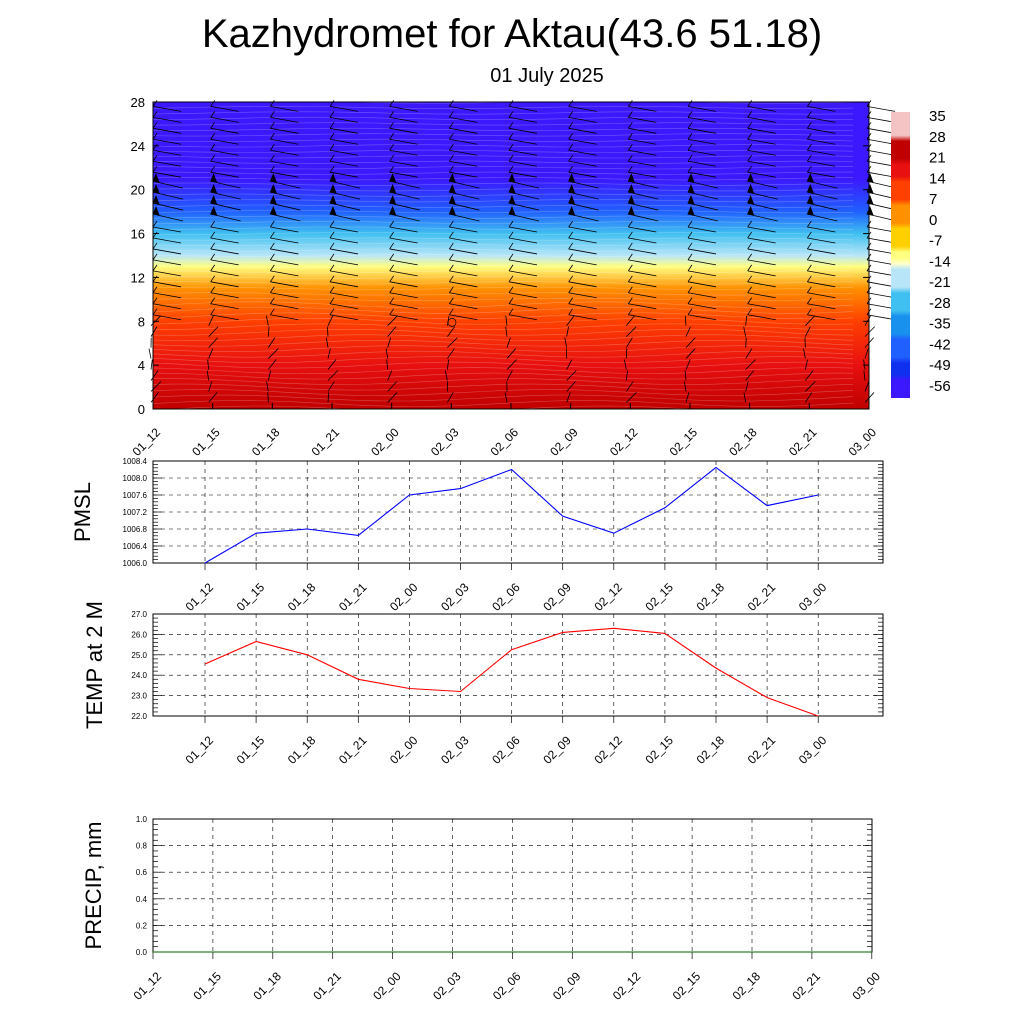  What do you see at coordinates (326, 442) in the screenshot?
I see `x-tick-label: 01_21` at bounding box center [326, 442].